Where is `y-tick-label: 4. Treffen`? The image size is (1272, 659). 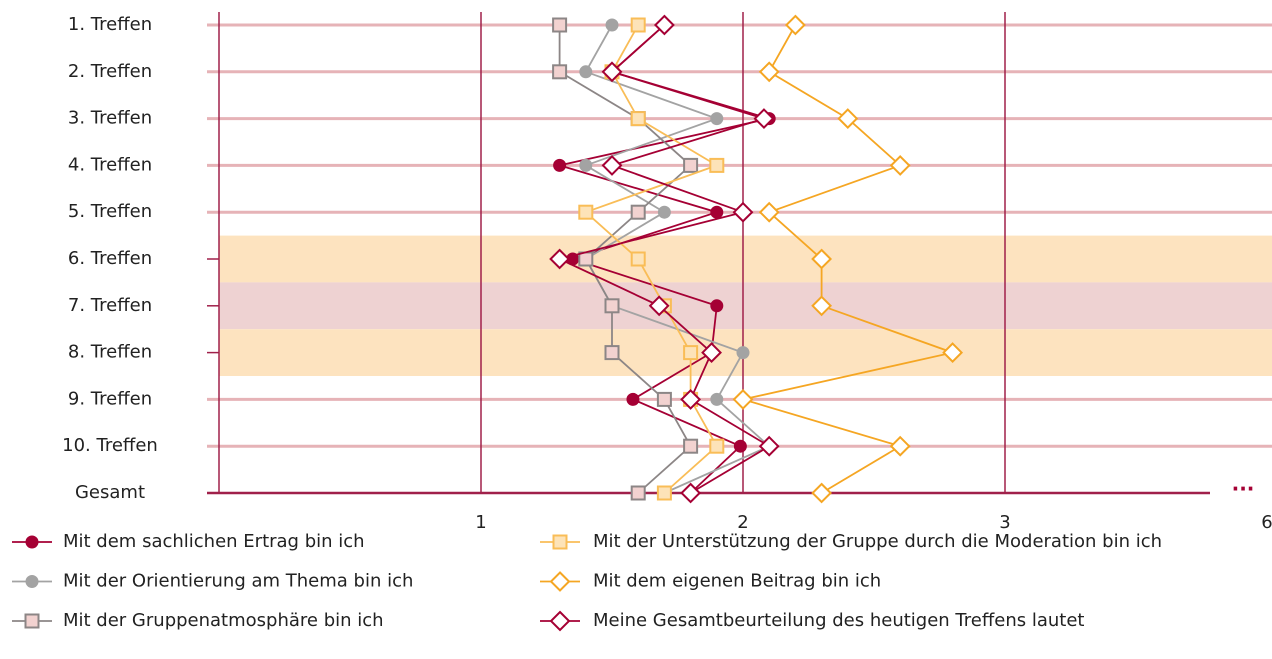 y-tick-label: 4. Treffen is located at coordinates (110, 164).